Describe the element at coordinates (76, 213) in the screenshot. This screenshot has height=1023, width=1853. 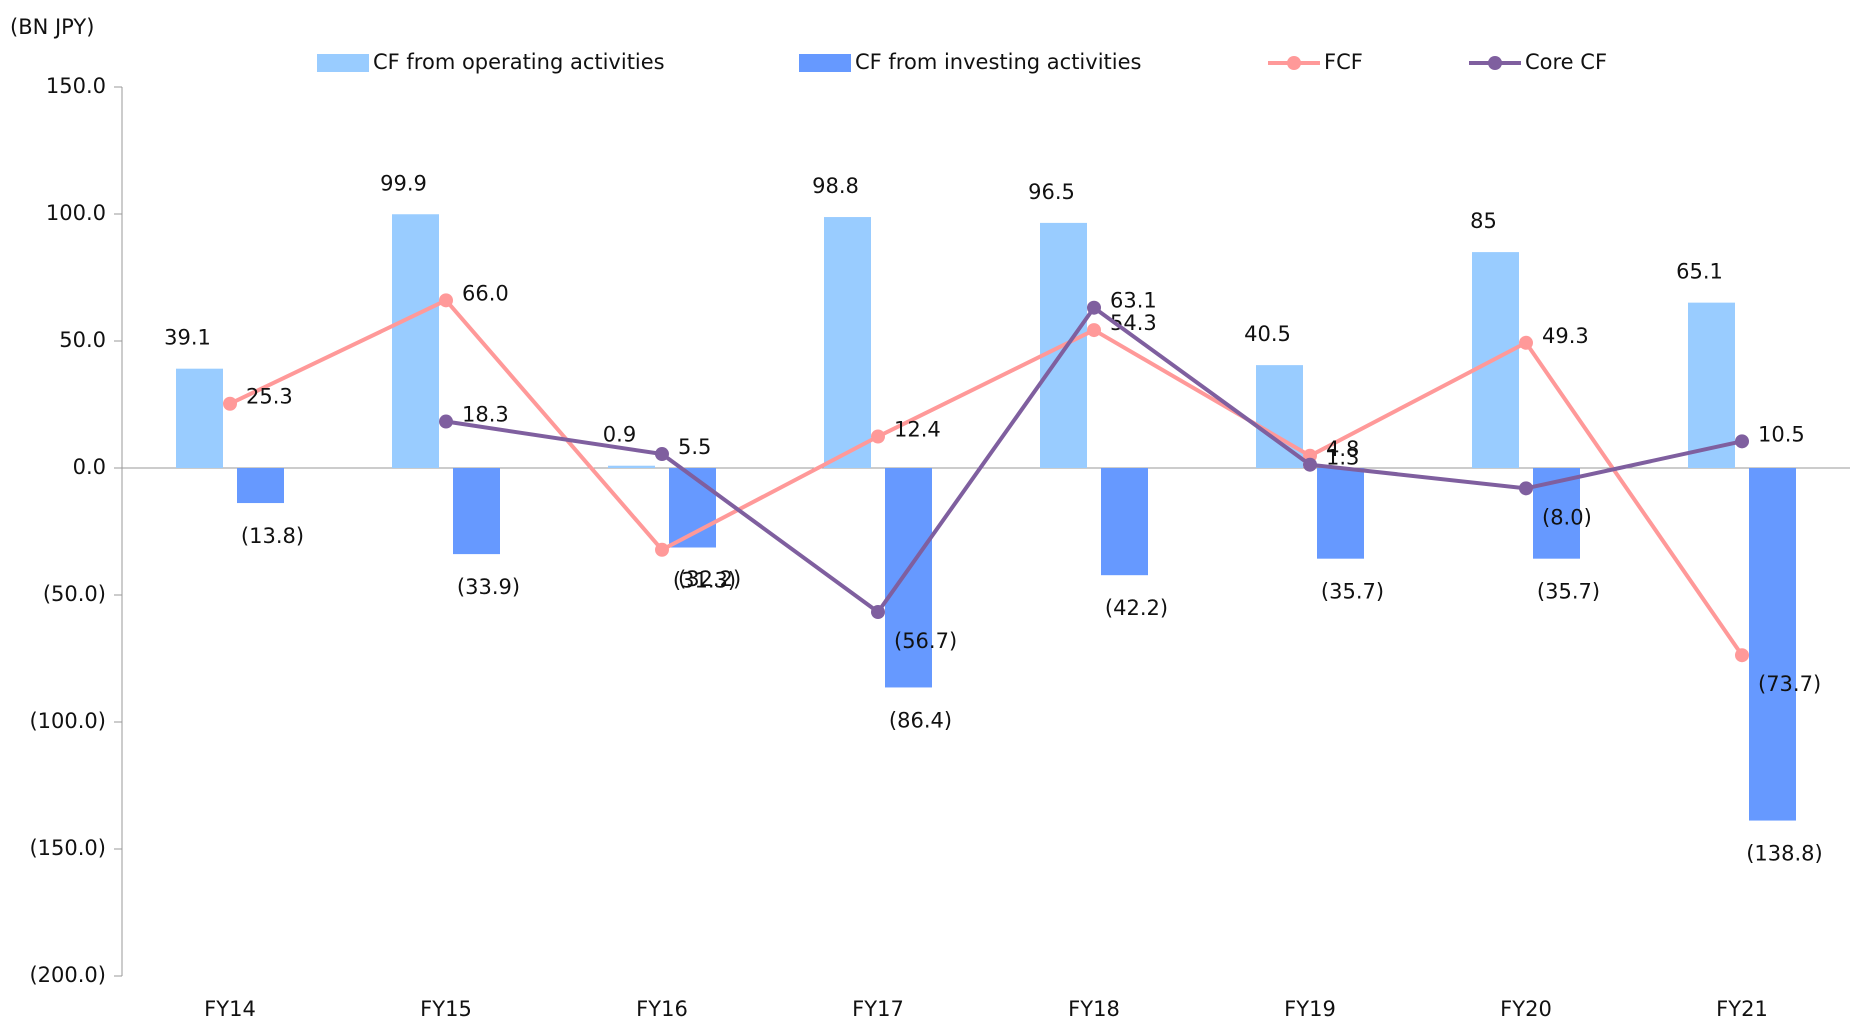
I see `y-tick-label: 100.0` at that location.